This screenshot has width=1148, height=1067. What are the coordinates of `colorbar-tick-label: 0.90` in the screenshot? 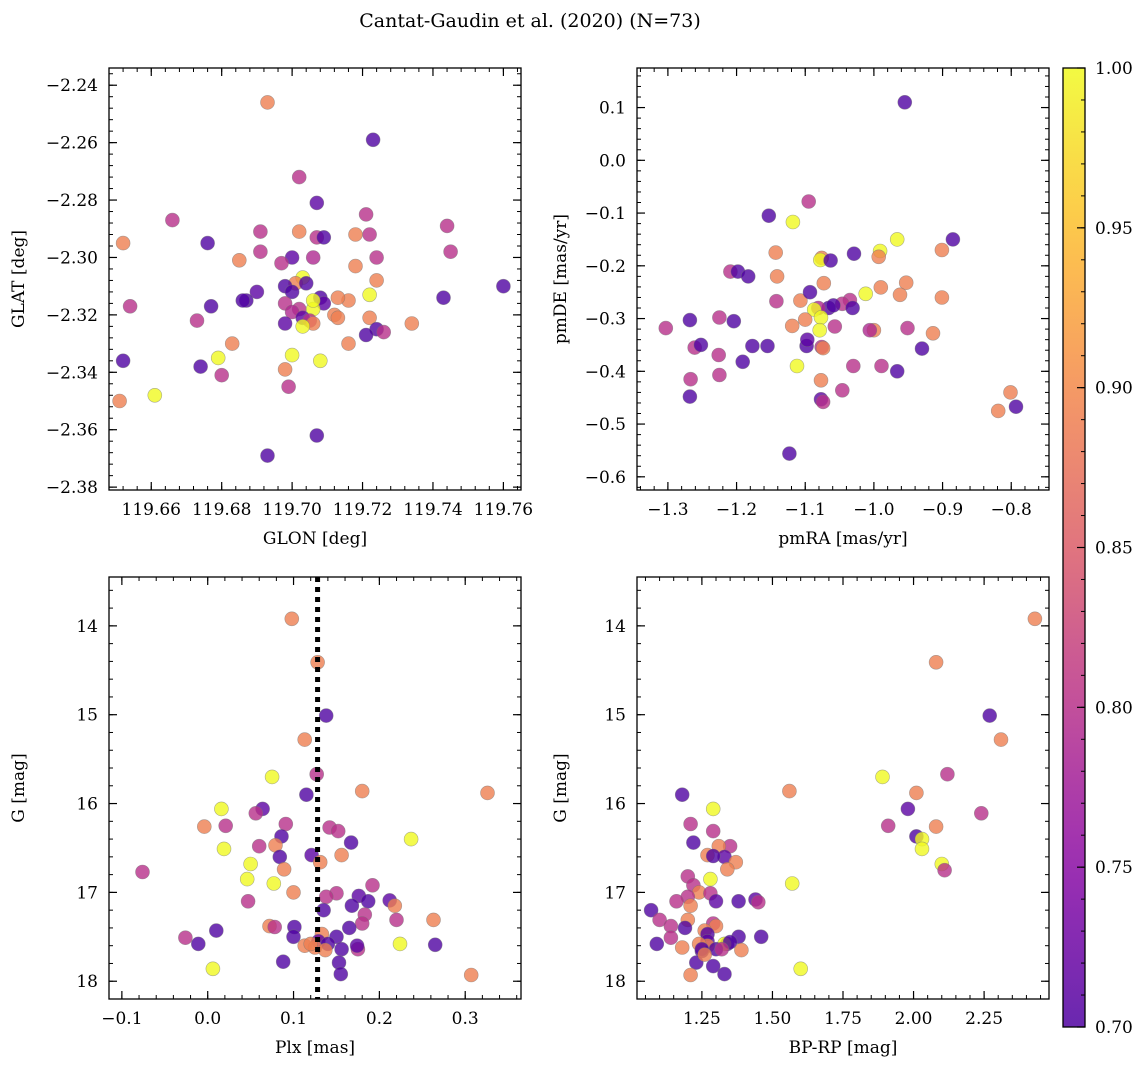 It's located at (1114, 389).